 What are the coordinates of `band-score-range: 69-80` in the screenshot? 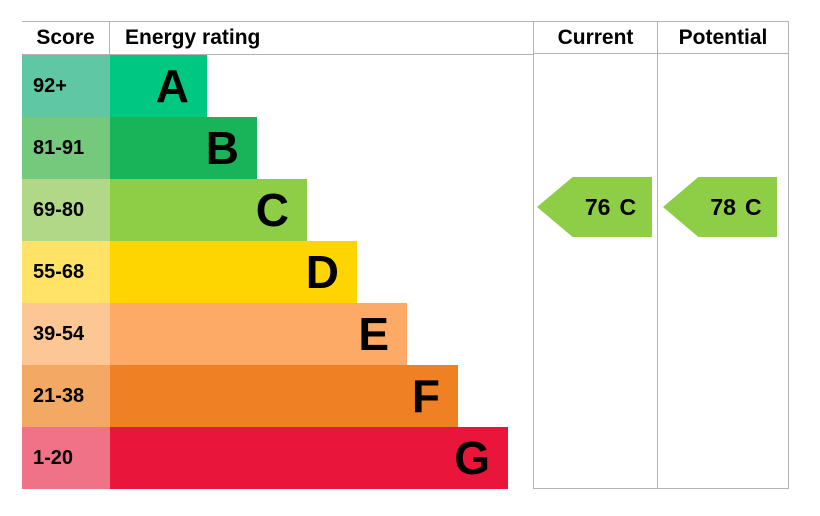 It's located at (66, 210).